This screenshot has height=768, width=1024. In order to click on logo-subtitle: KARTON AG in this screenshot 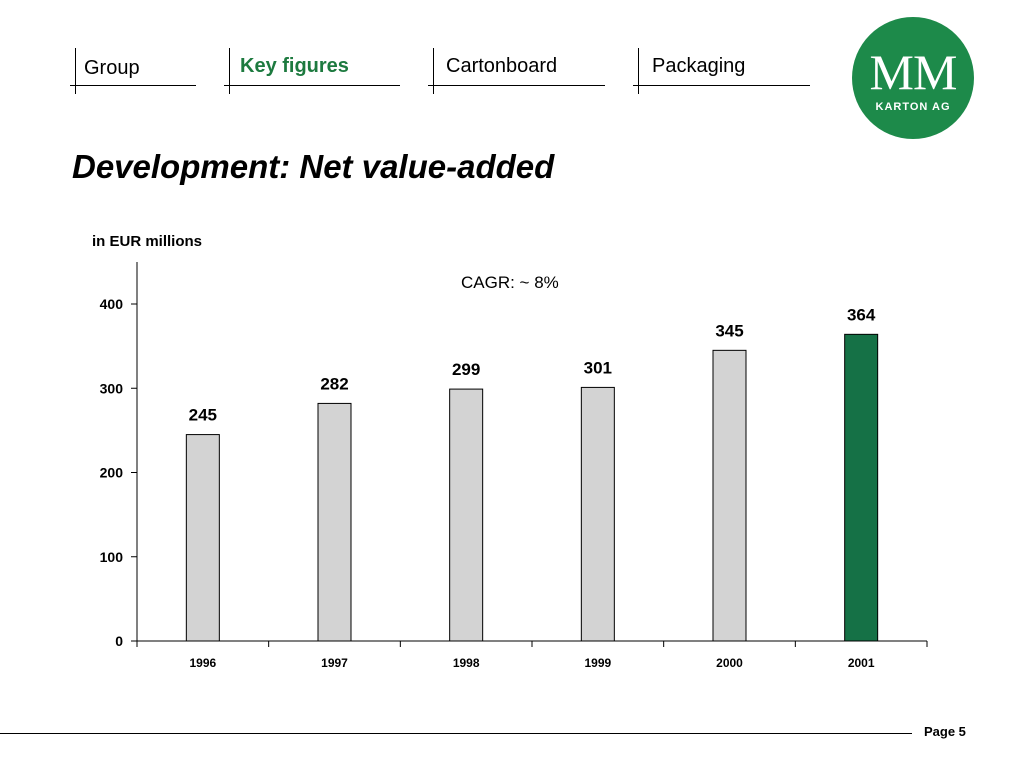, I will do `click(913, 107)`.